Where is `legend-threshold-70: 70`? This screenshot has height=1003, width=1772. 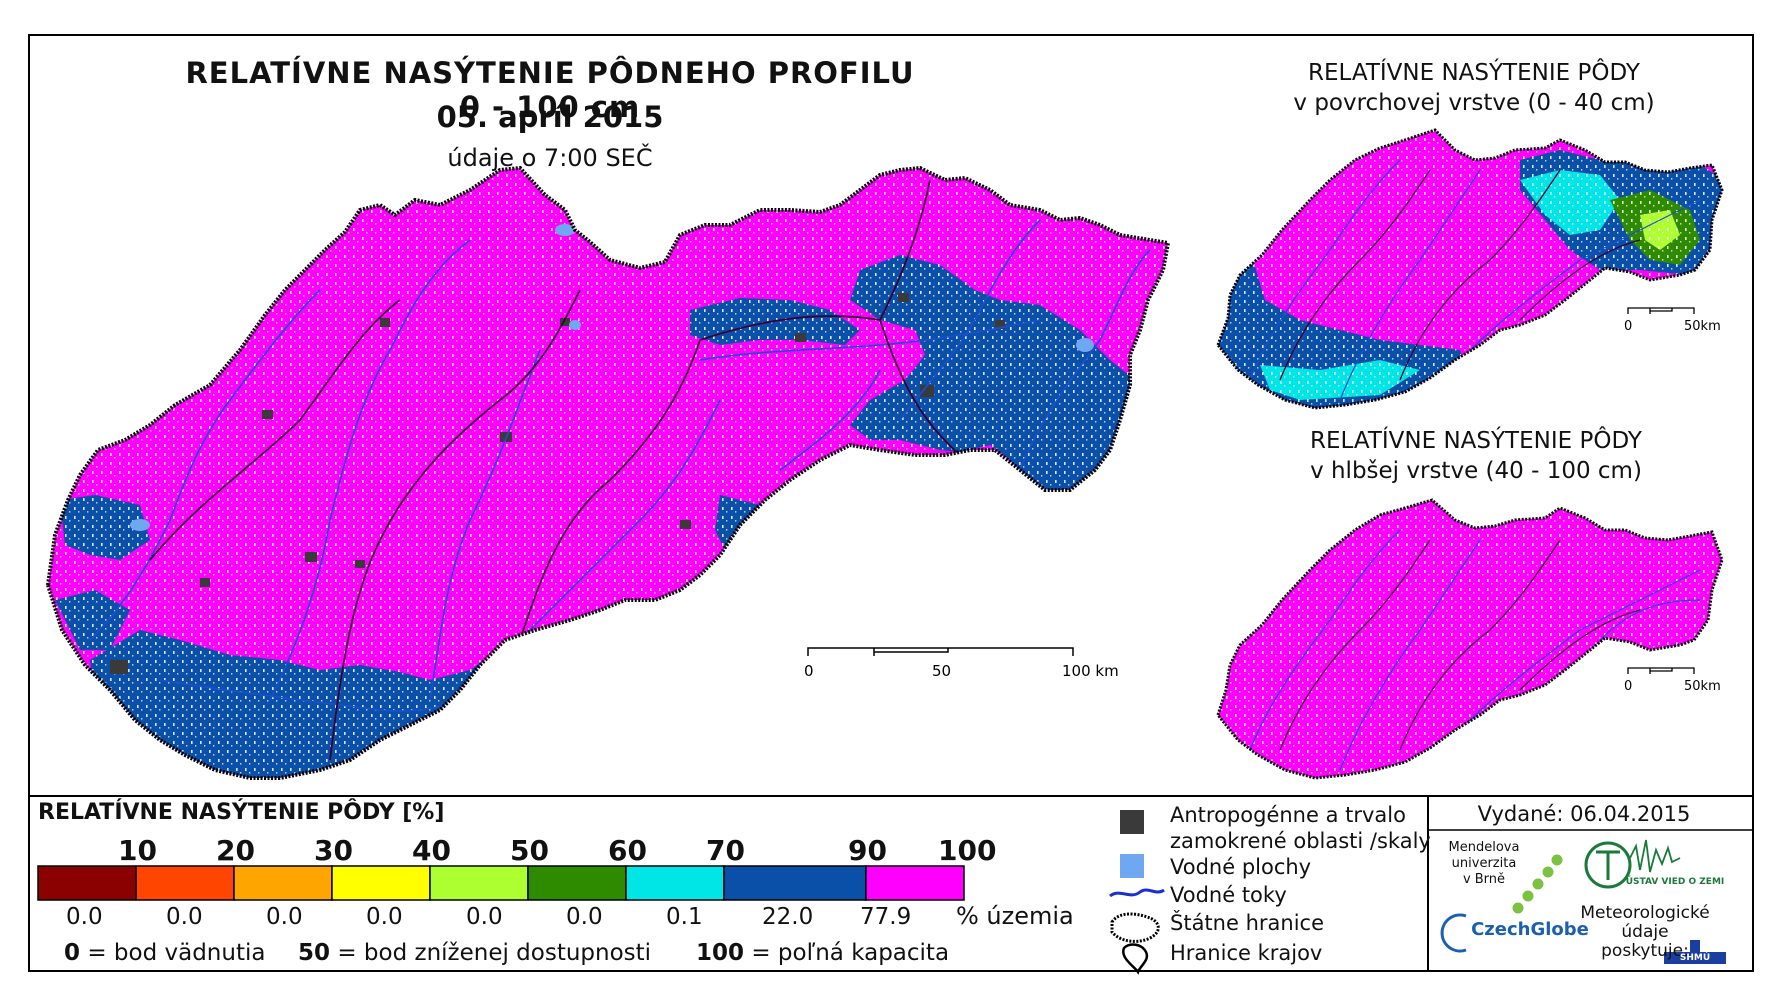 legend-threshold-70: 70 is located at coordinates (725, 850).